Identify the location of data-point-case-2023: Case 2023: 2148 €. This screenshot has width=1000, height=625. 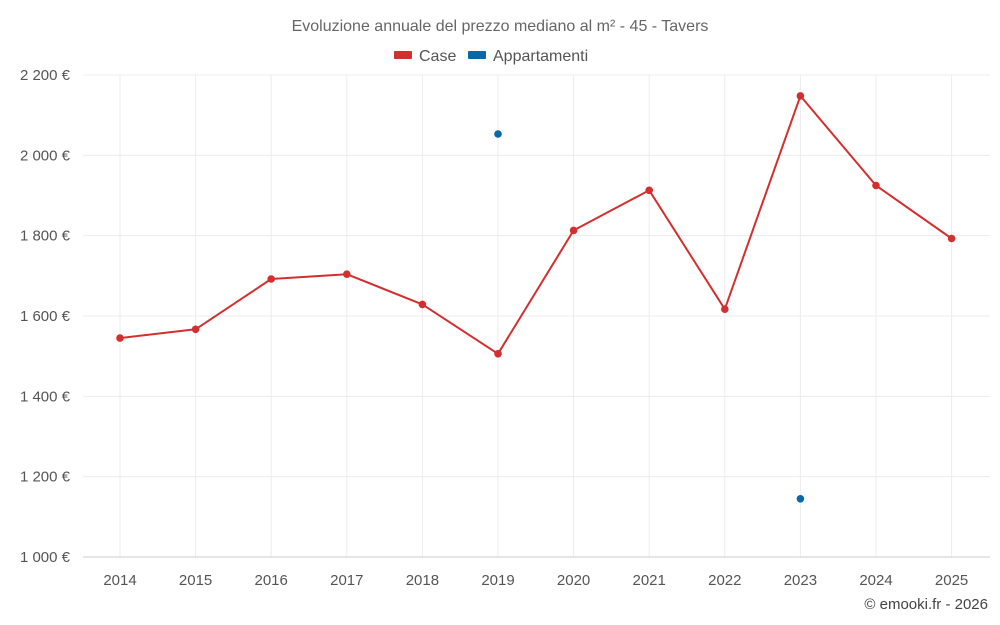
(800, 96).